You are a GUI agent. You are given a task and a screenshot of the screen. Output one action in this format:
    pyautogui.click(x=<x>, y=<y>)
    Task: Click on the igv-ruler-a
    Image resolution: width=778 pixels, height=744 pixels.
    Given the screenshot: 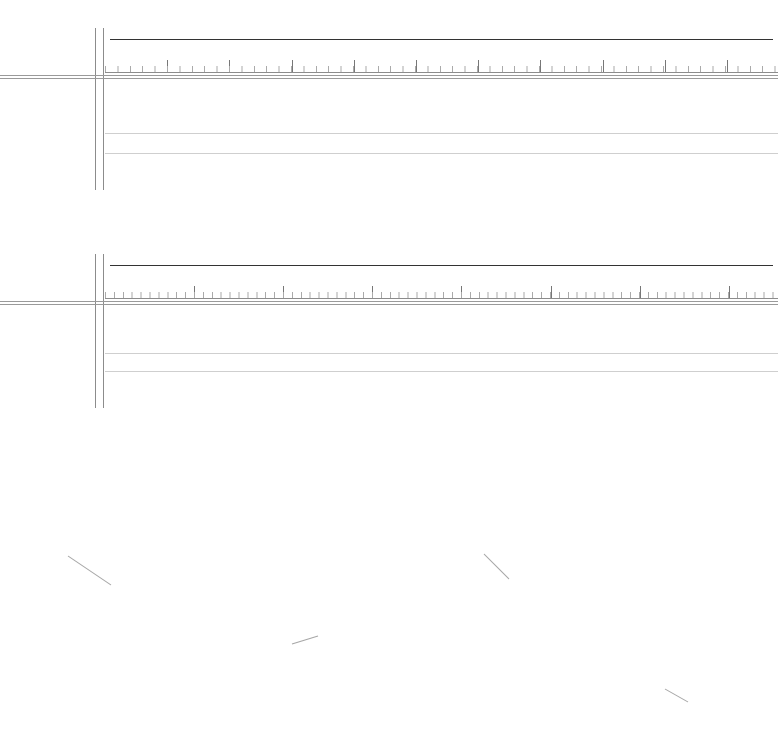 What is the action you would take?
    pyautogui.click(x=441, y=50)
    